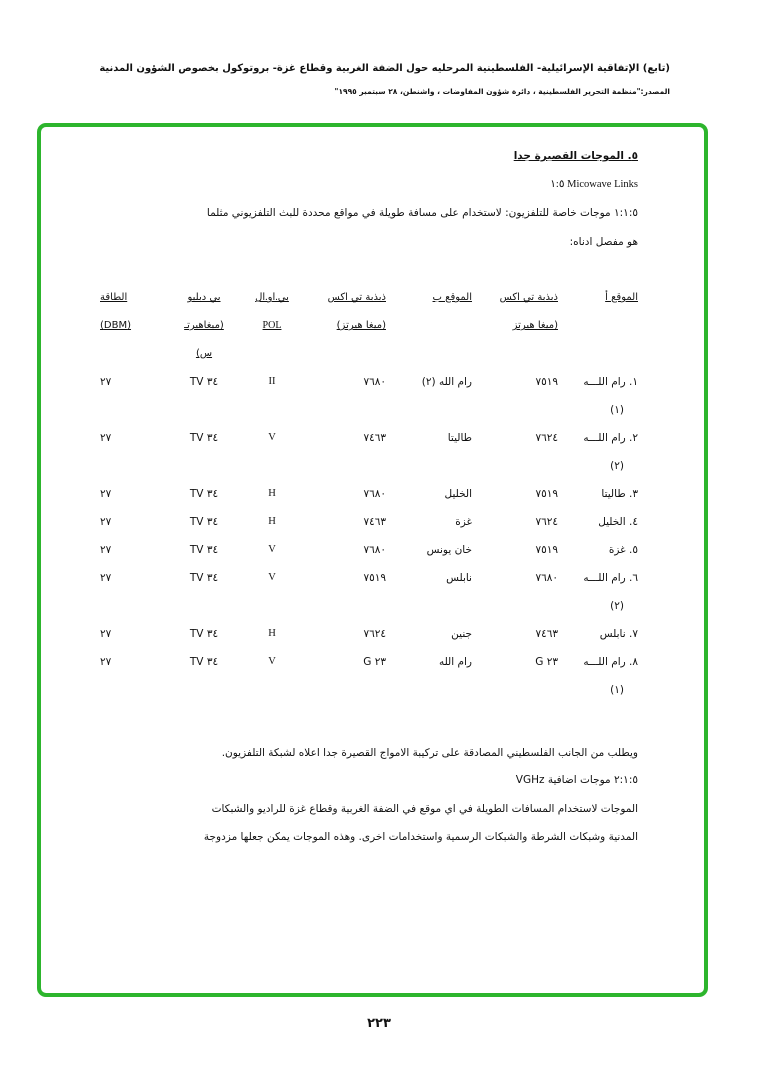  What do you see at coordinates (429, 592) in the screenshot?
I see `cell-site-b: نابلس` at bounding box center [429, 592].